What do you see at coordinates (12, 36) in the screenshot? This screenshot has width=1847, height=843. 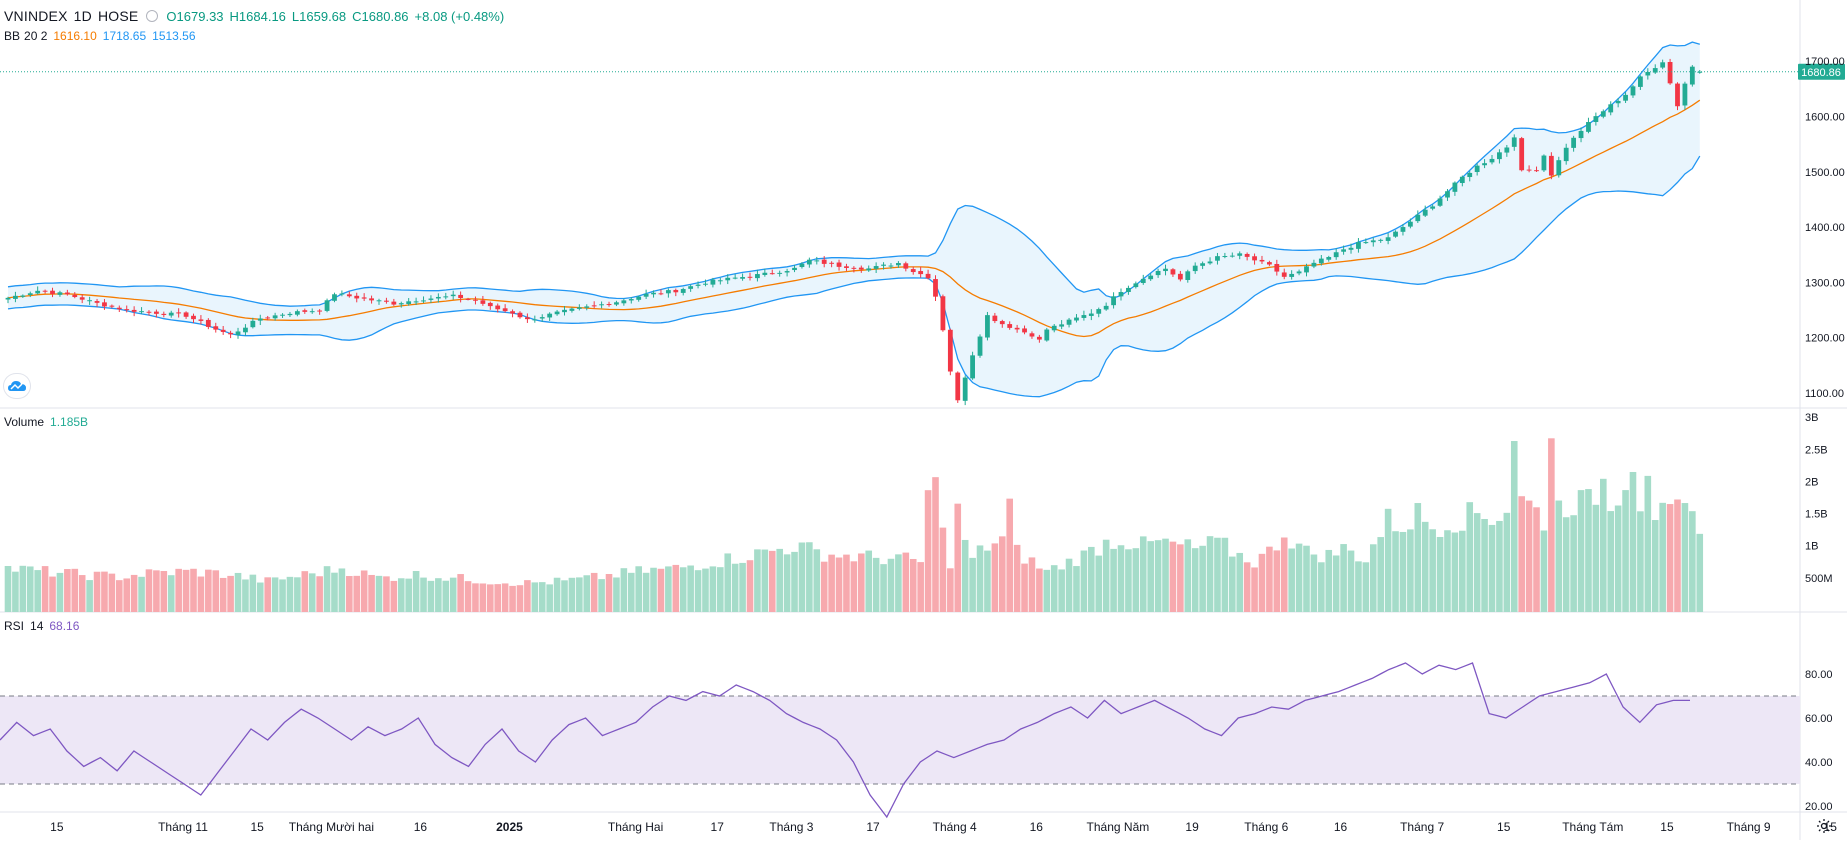 I see `bb-name: BB` at bounding box center [12, 36].